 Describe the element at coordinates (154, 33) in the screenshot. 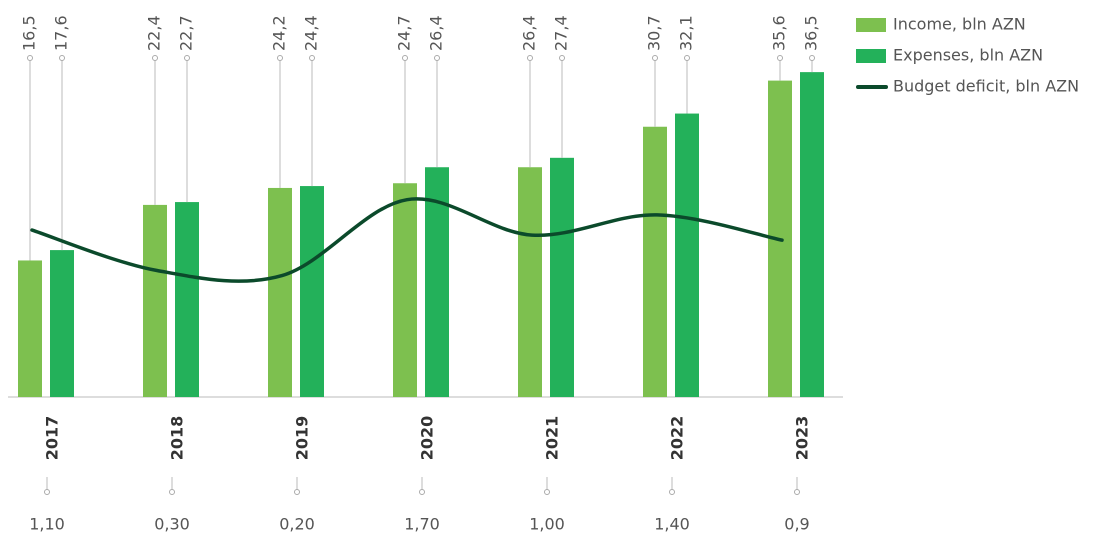

I see `data-label: 22,4` at that location.